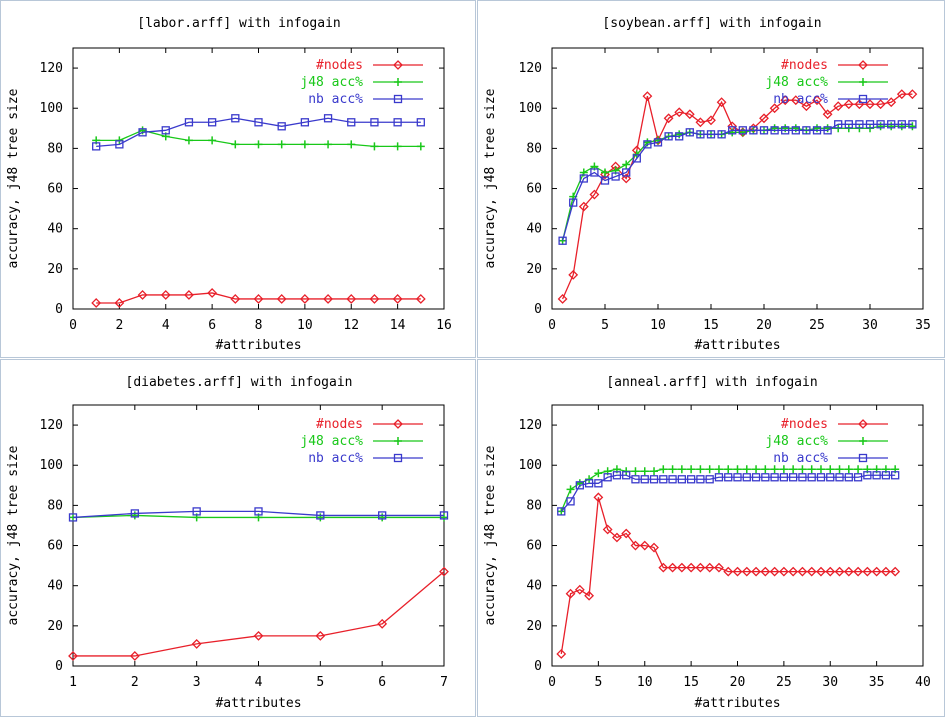  What do you see at coordinates (923, 325) in the screenshot?
I see `x-tick-label: 35` at bounding box center [923, 325].